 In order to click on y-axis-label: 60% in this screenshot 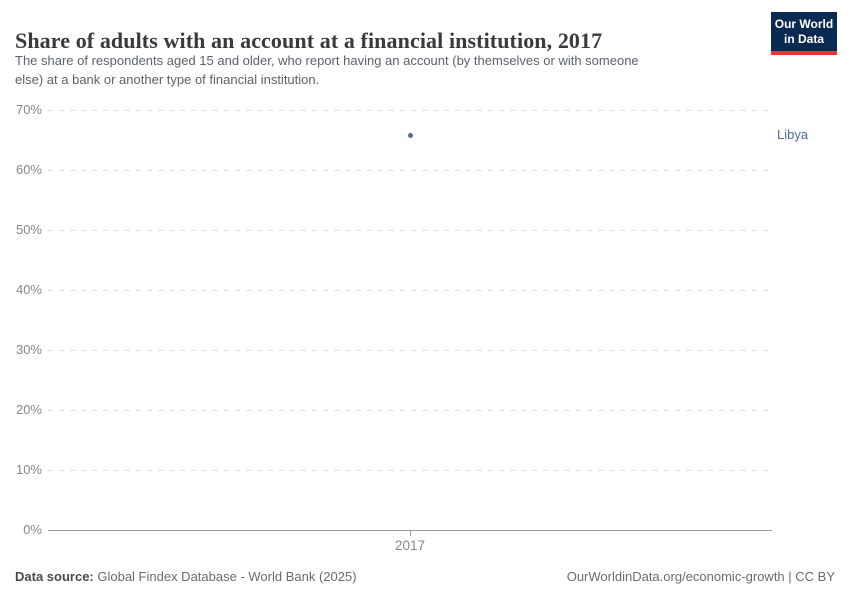, I will do `click(28, 169)`.